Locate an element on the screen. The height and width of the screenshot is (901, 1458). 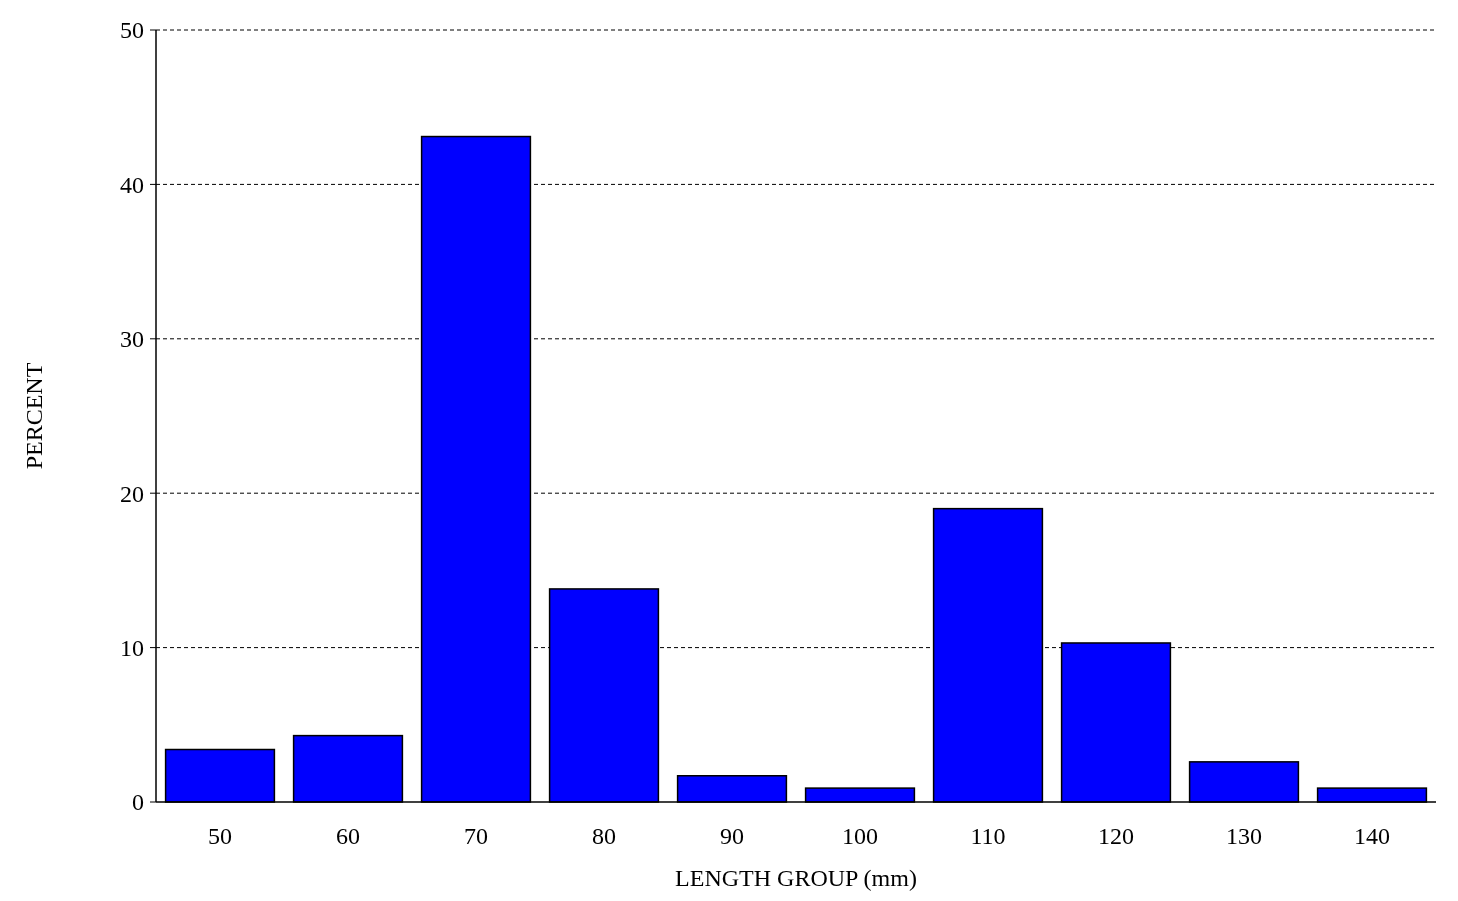
x-tick-label: 100 is located at coordinates (860, 836).